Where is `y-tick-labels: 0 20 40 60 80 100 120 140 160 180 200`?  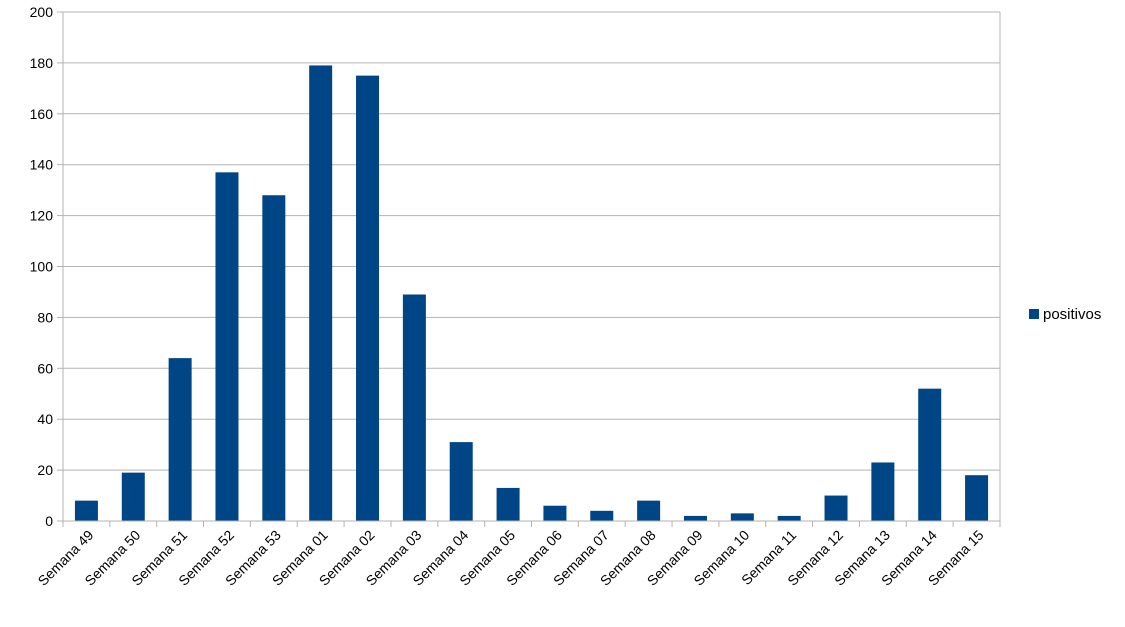
y-tick-labels: 0 20 40 60 80 100 120 140 160 180 200 is located at coordinates (42, 266).